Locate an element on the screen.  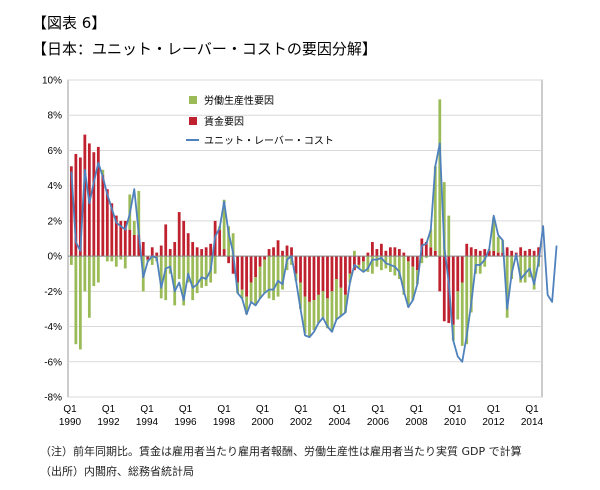
x-tick-year: 2012 is located at coordinates (493, 422).